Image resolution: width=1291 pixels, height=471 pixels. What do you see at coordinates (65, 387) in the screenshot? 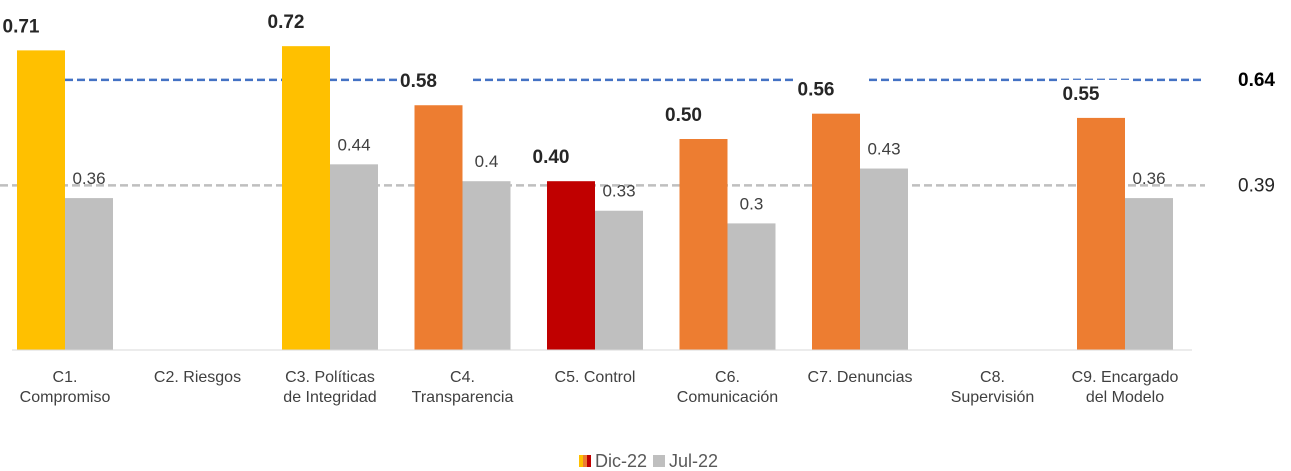
I see `x-tick-label: C1. Compromiso` at bounding box center [65, 387].